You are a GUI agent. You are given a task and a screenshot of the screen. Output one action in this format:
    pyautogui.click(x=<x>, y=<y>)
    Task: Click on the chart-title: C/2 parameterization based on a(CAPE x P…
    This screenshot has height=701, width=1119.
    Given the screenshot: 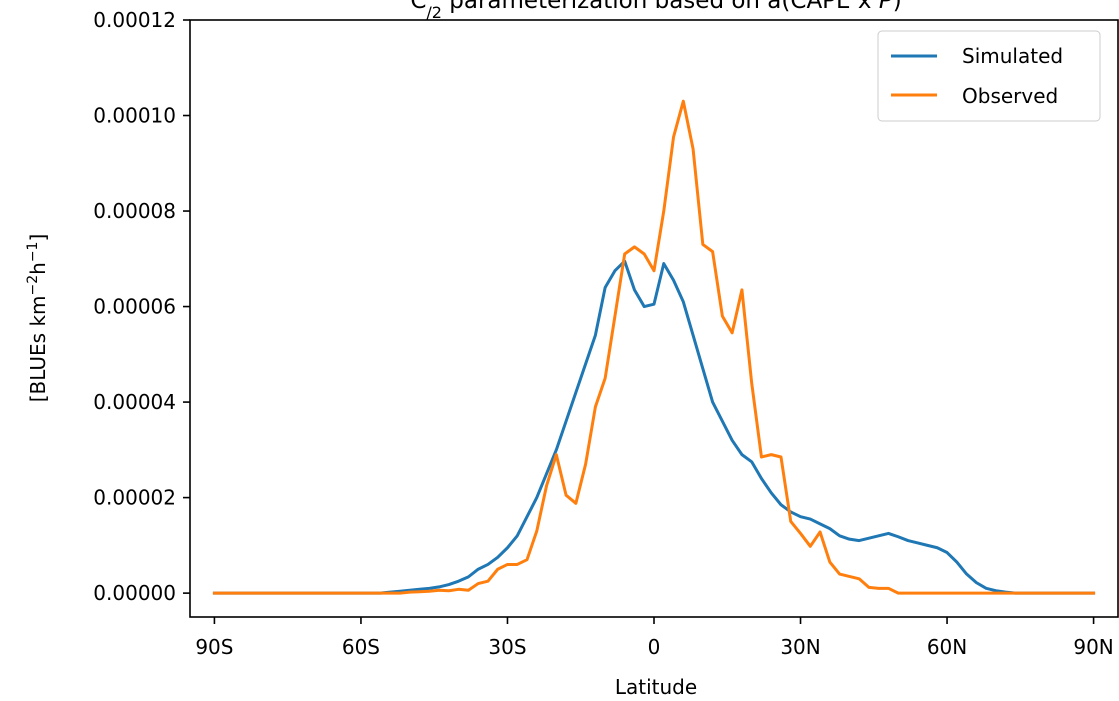 What is the action you would take?
    pyautogui.click(x=655, y=11)
    